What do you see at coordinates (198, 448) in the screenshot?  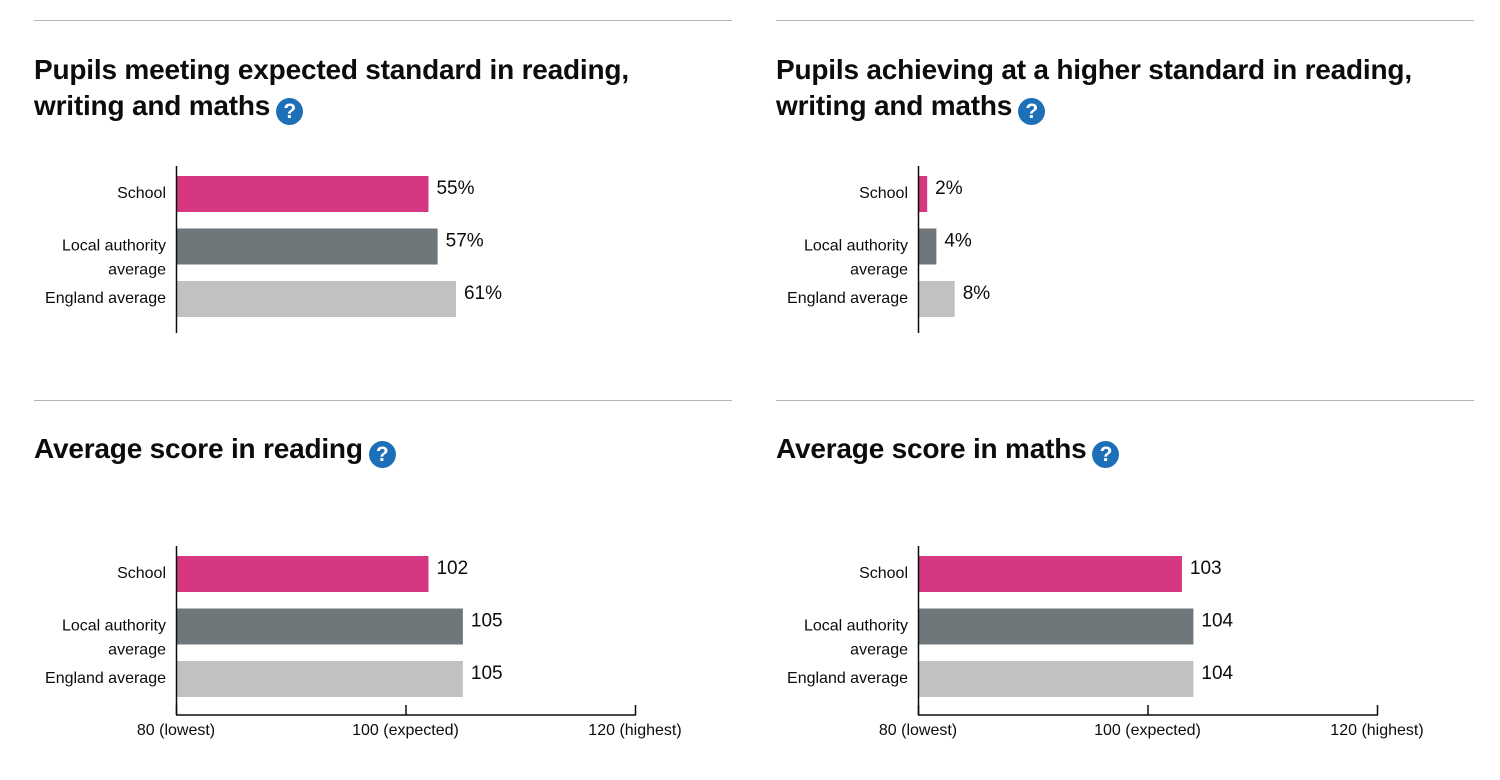 I see `panel-title-text: Average score in reading` at bounding box center [198, 448].